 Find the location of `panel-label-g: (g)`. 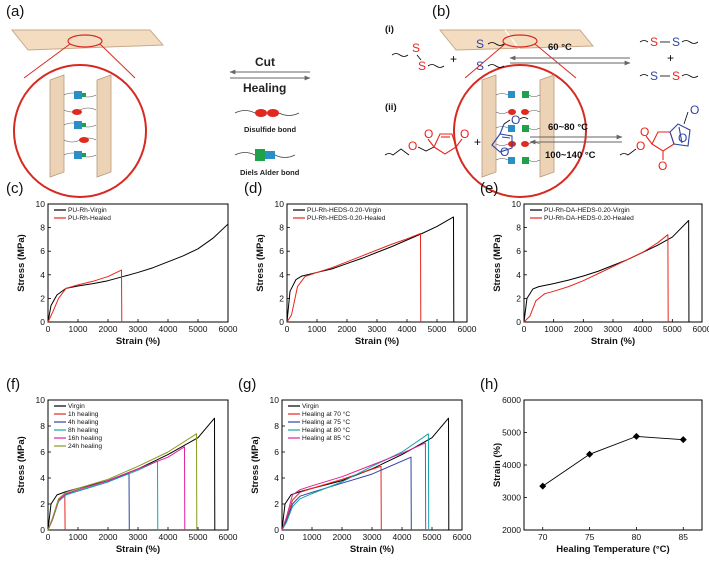

panel-label-g: (g) is located at coordinates (247, 384).